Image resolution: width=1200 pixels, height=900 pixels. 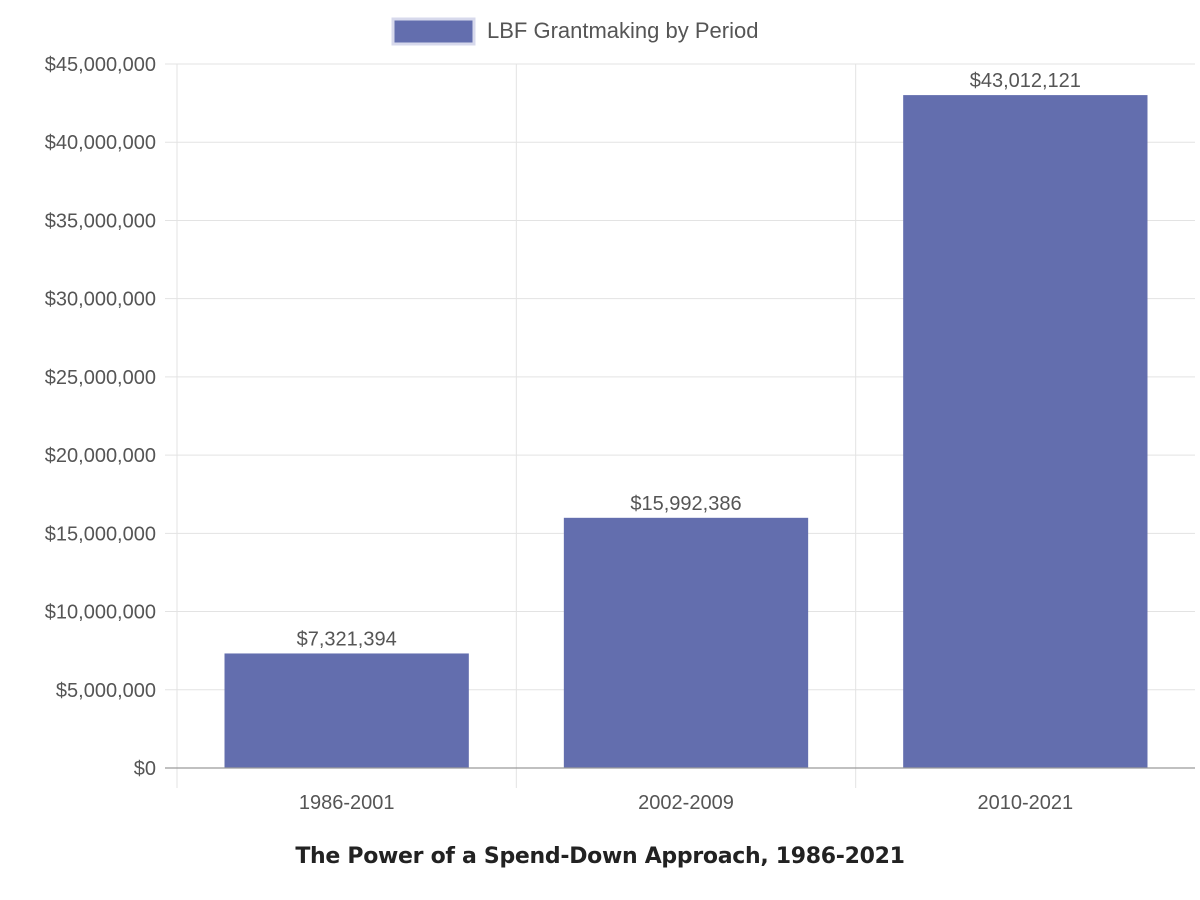 I want to click on bar-2002-2009, so click(x=686, y=642).